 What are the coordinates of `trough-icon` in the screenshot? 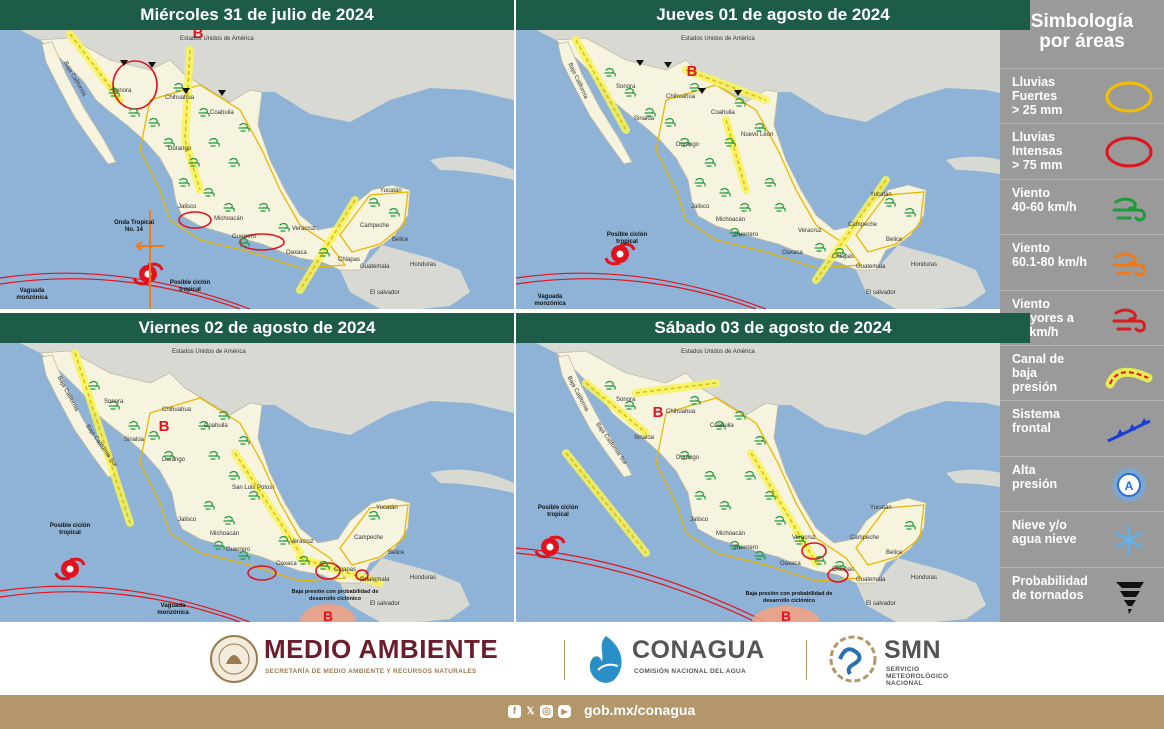 It's located at (1129, 378).